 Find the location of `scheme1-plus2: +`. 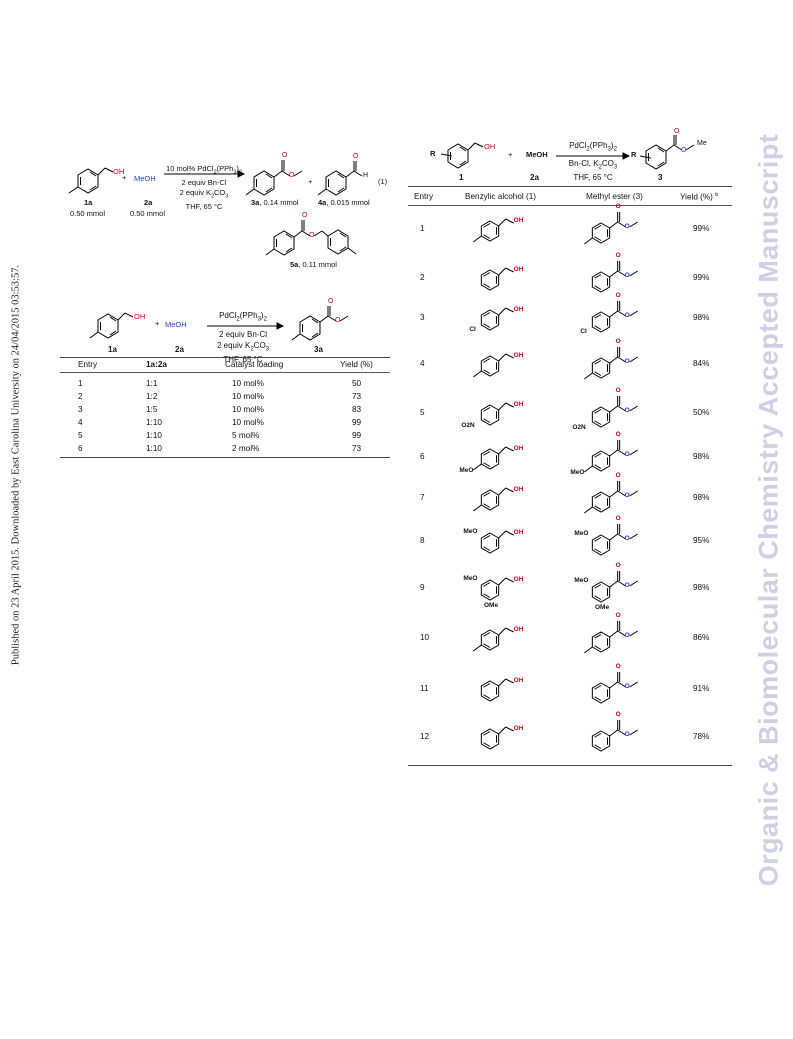

scheme1-plus2: + is located at coordinates (310, 181).